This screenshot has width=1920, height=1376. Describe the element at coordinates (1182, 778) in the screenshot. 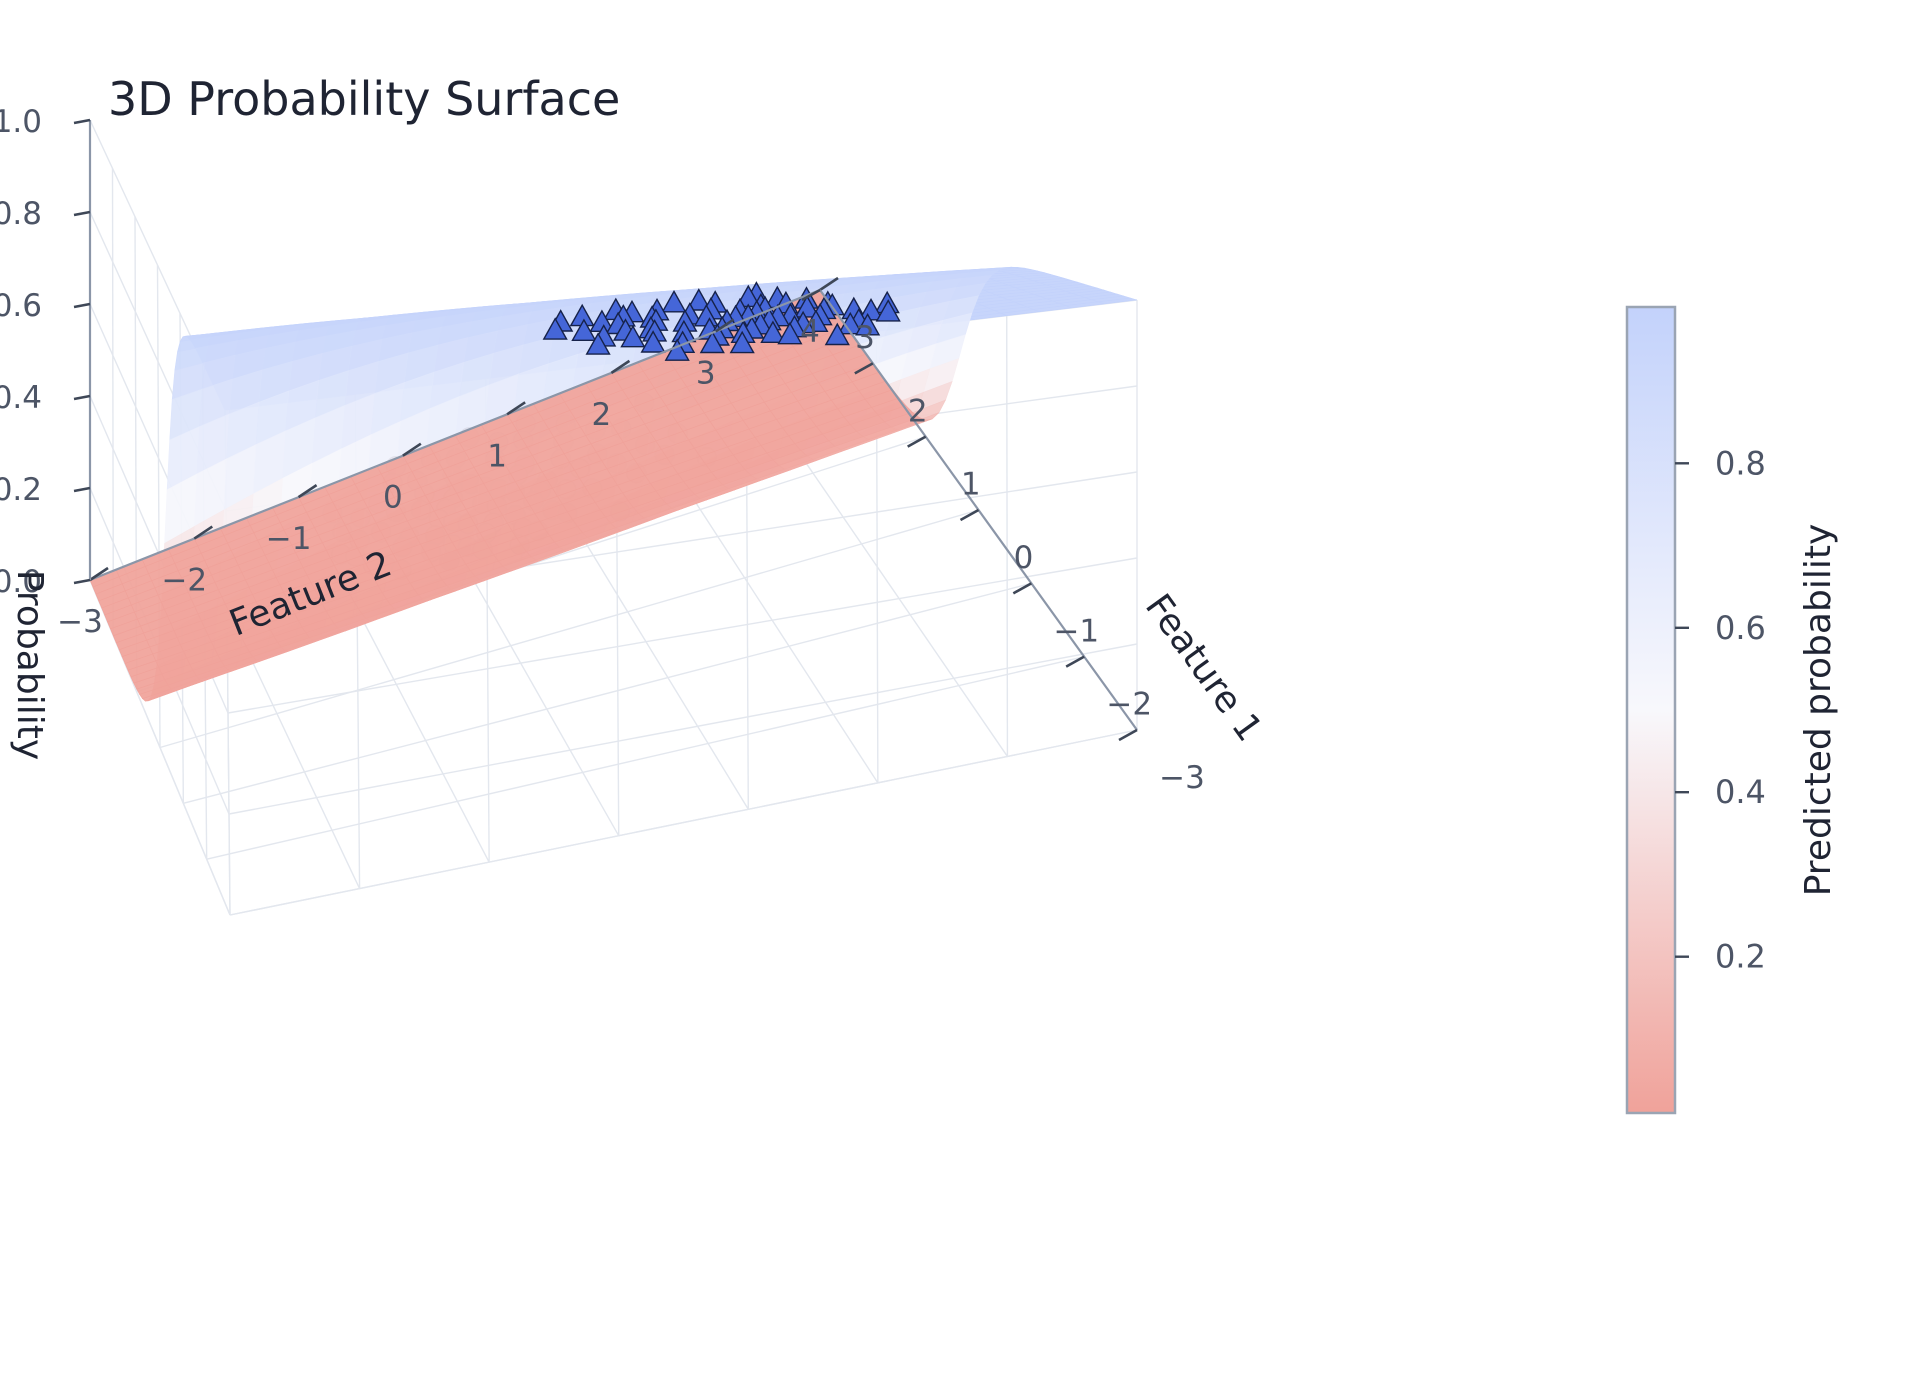

I see `feature1-tick-label: −3` at that location.